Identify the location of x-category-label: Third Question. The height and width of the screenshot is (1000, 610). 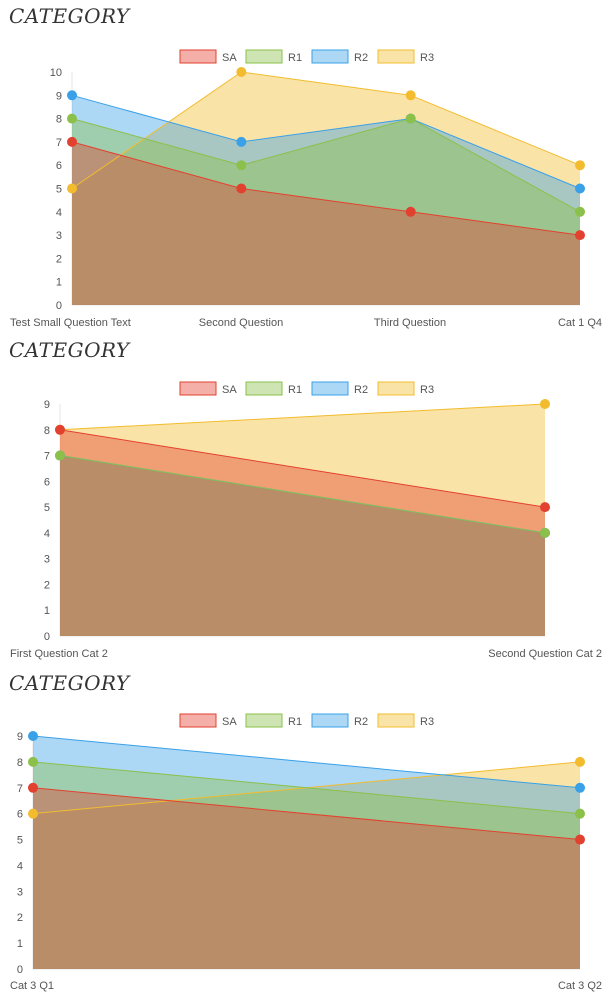
(410, 323).